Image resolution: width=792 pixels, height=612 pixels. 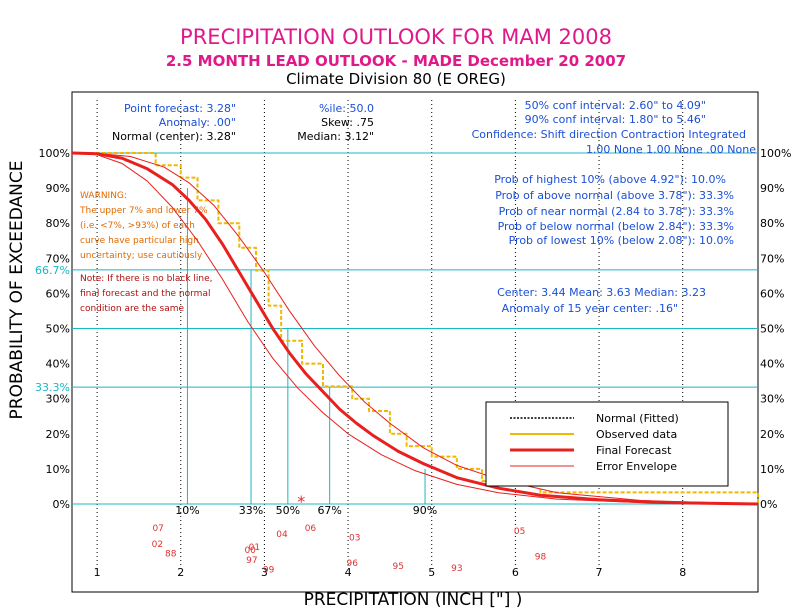 I want to click on year-marker: 99, so click(x=269, y=570).